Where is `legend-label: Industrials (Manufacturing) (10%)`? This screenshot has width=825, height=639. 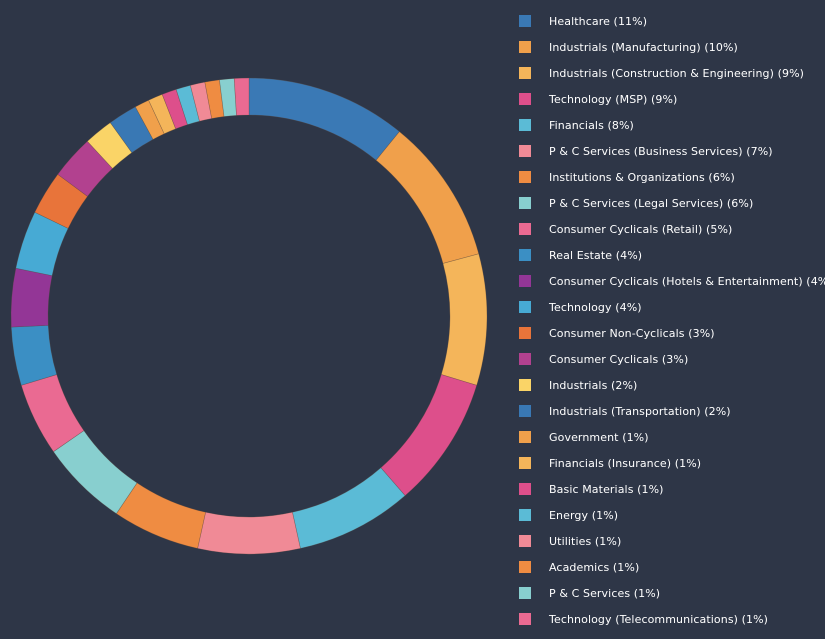 legend-label: Industrials (Manufacturing) (10%) is located at coordinates (643, 47).